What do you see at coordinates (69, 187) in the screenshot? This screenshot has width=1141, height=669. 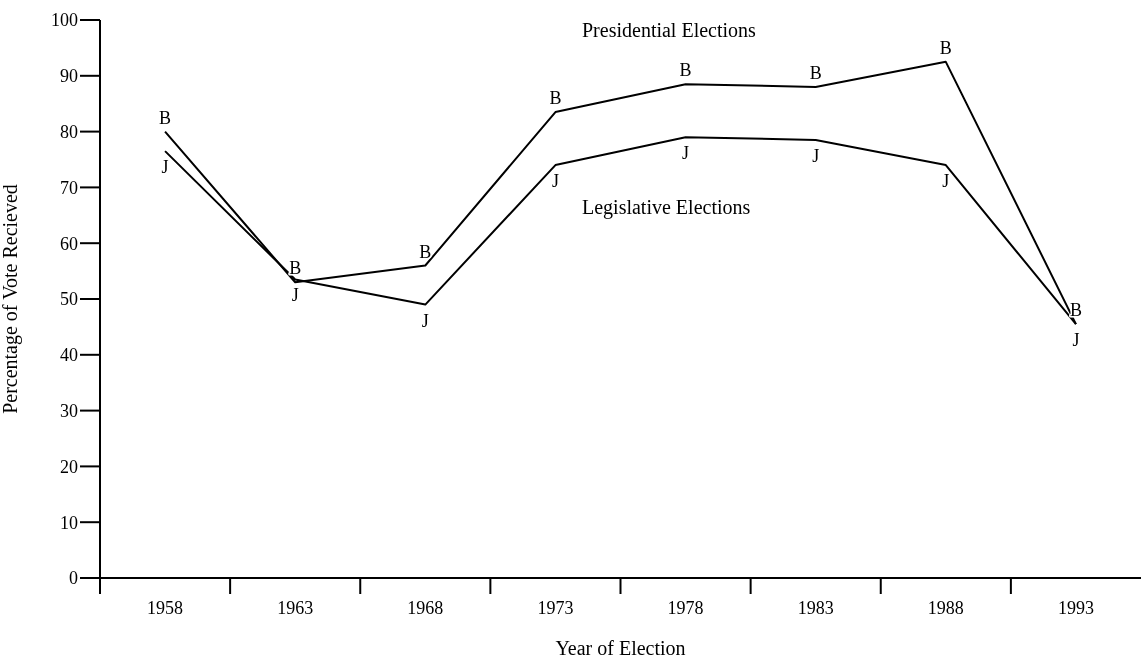 I see `y-tick-label: 70` at bounding box center [69, 187].